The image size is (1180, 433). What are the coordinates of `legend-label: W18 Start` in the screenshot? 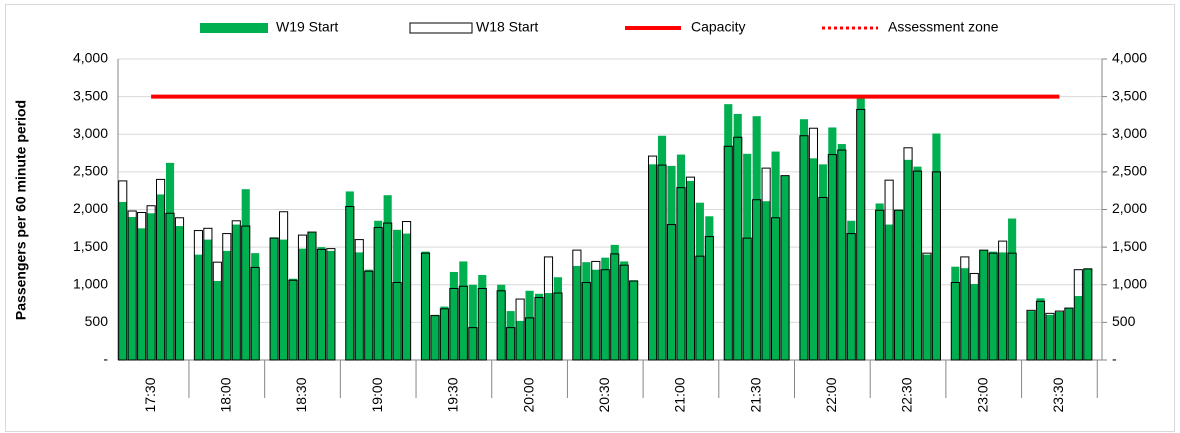 It's located at (507, 27).